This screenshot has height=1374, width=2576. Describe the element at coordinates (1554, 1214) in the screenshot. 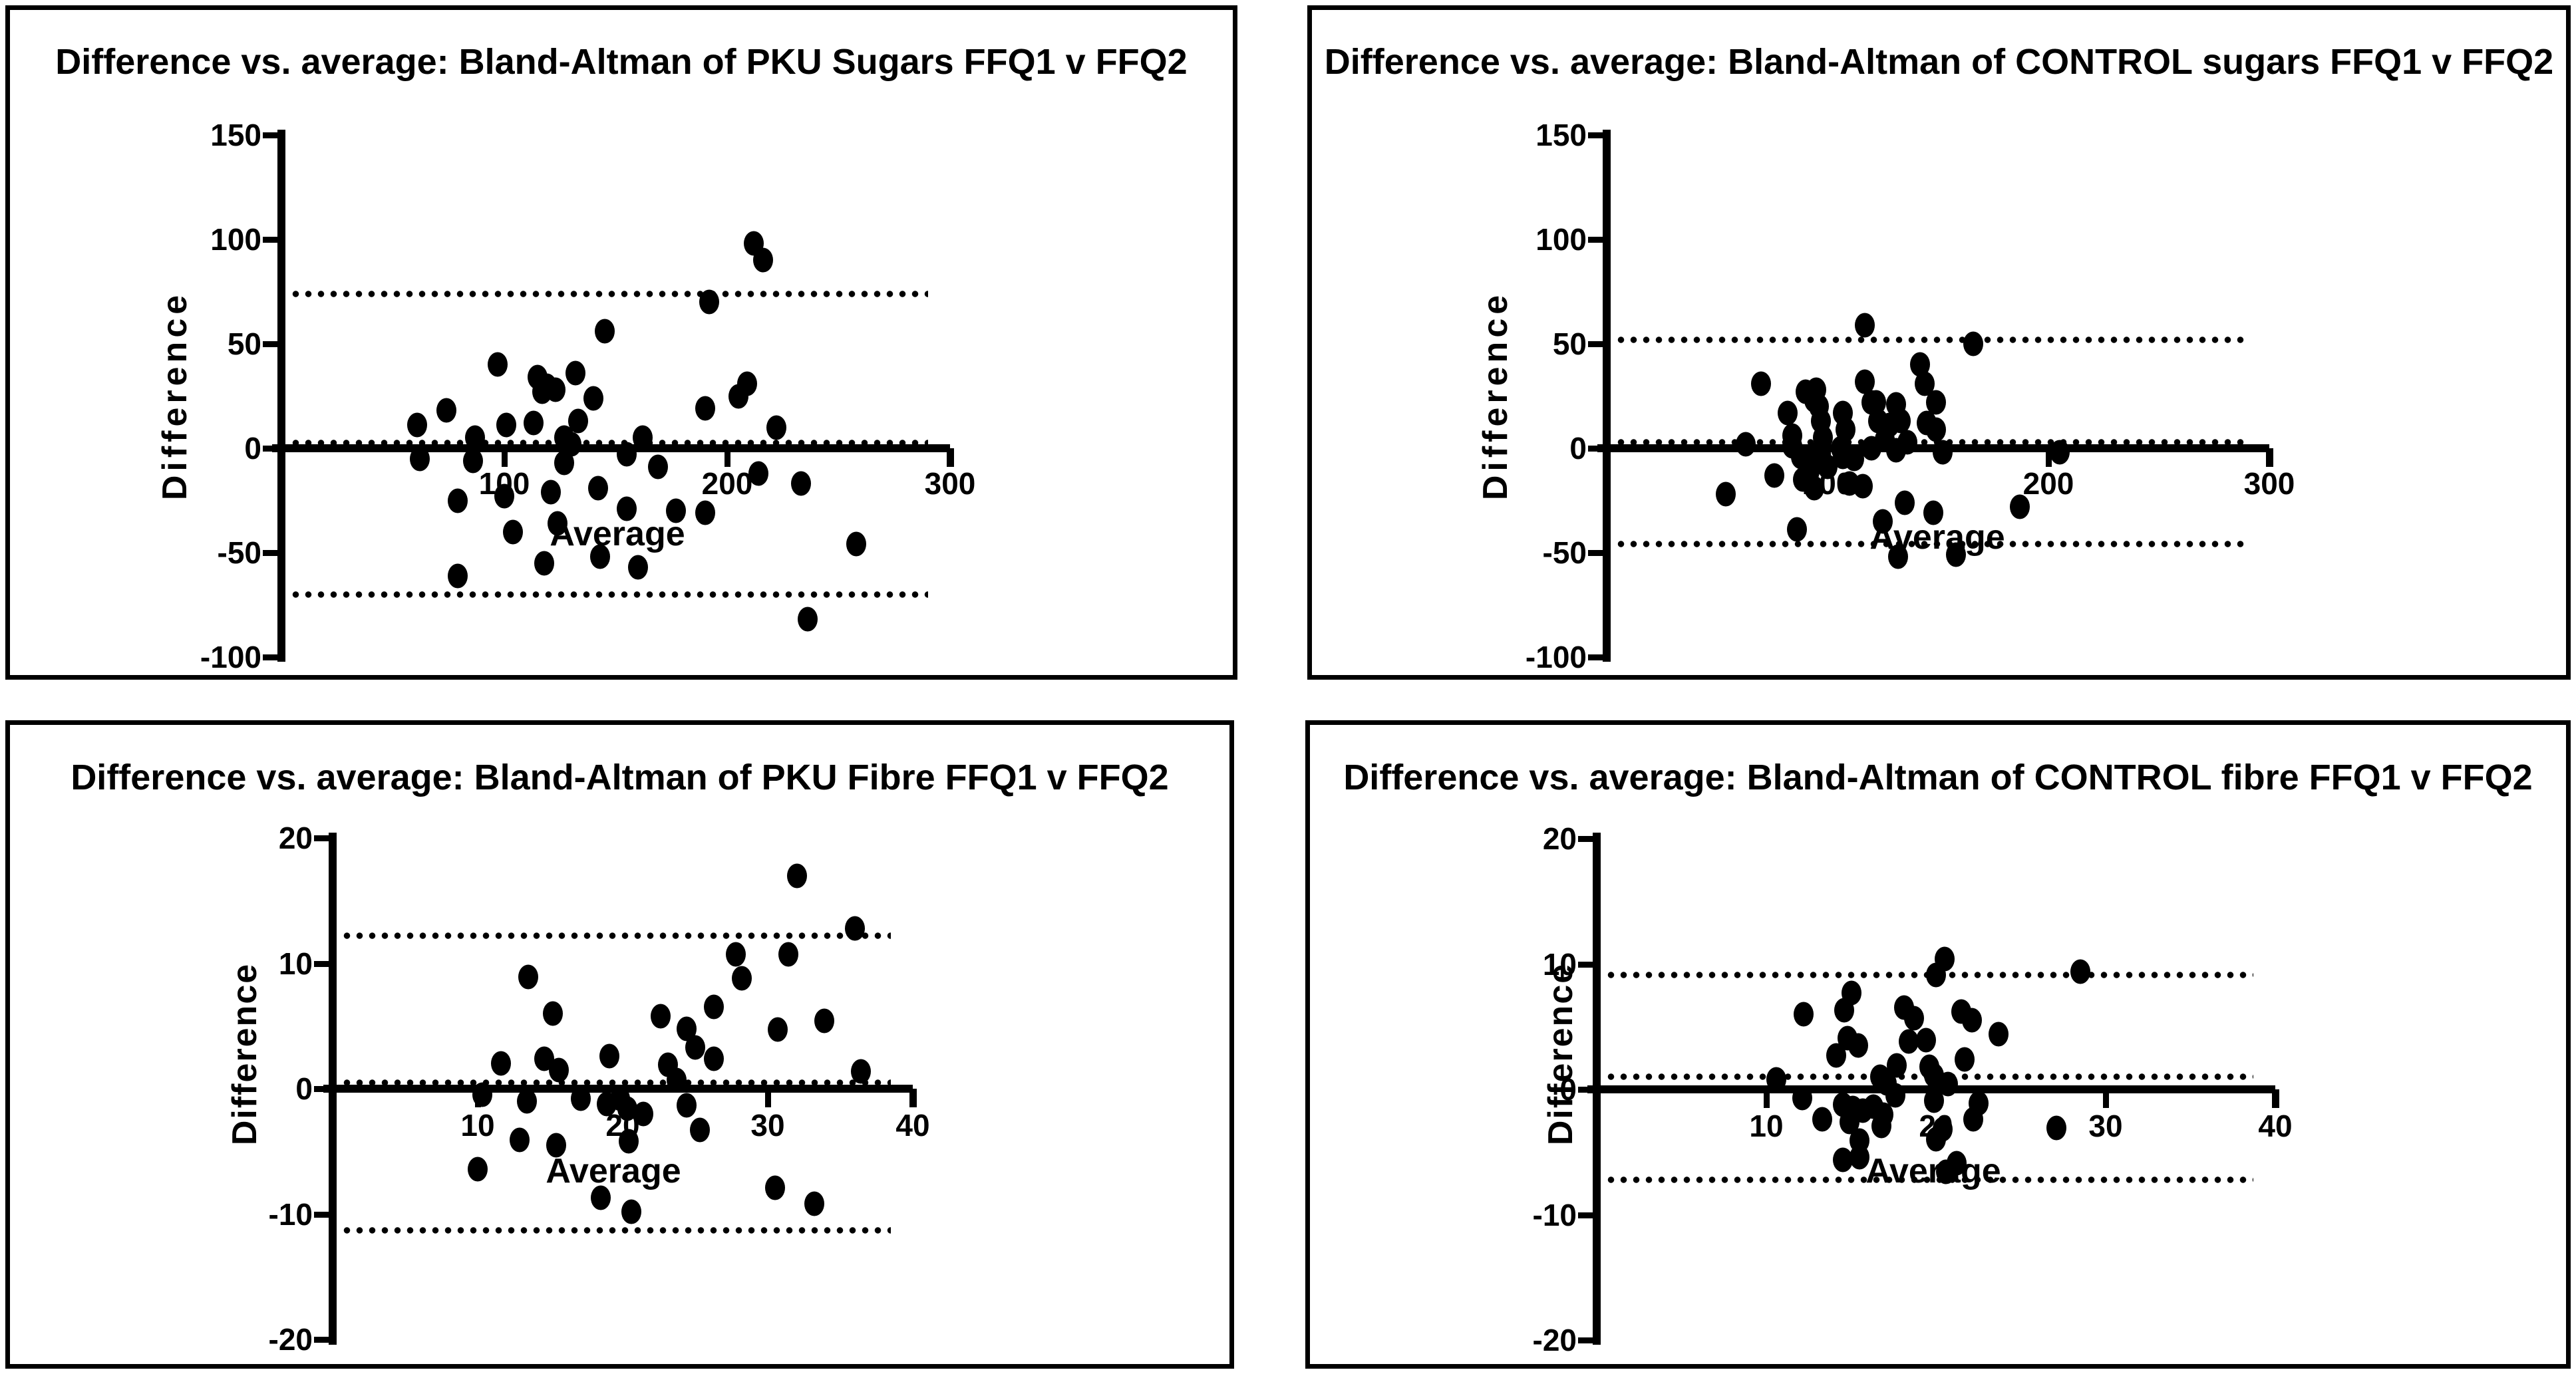

I see `y-tick-label: -10` at that location.